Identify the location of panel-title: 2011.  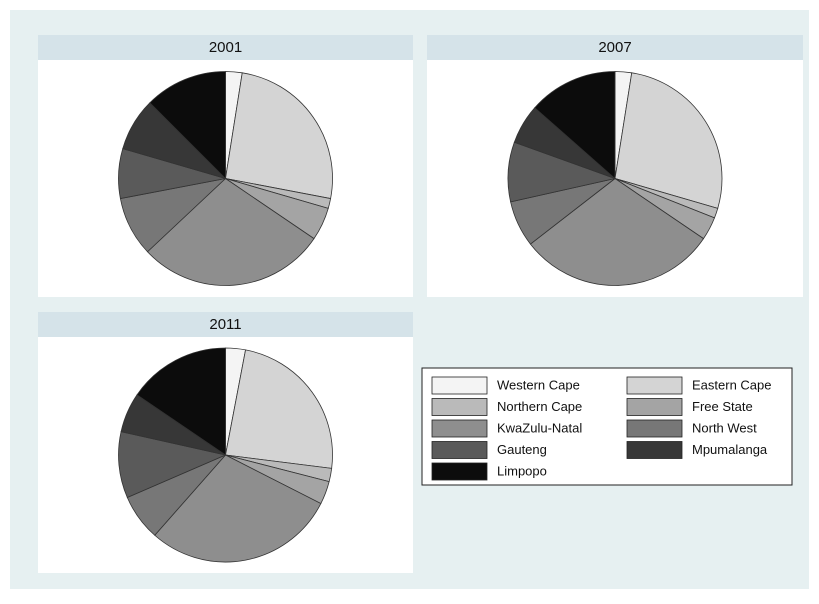
(225, 324).